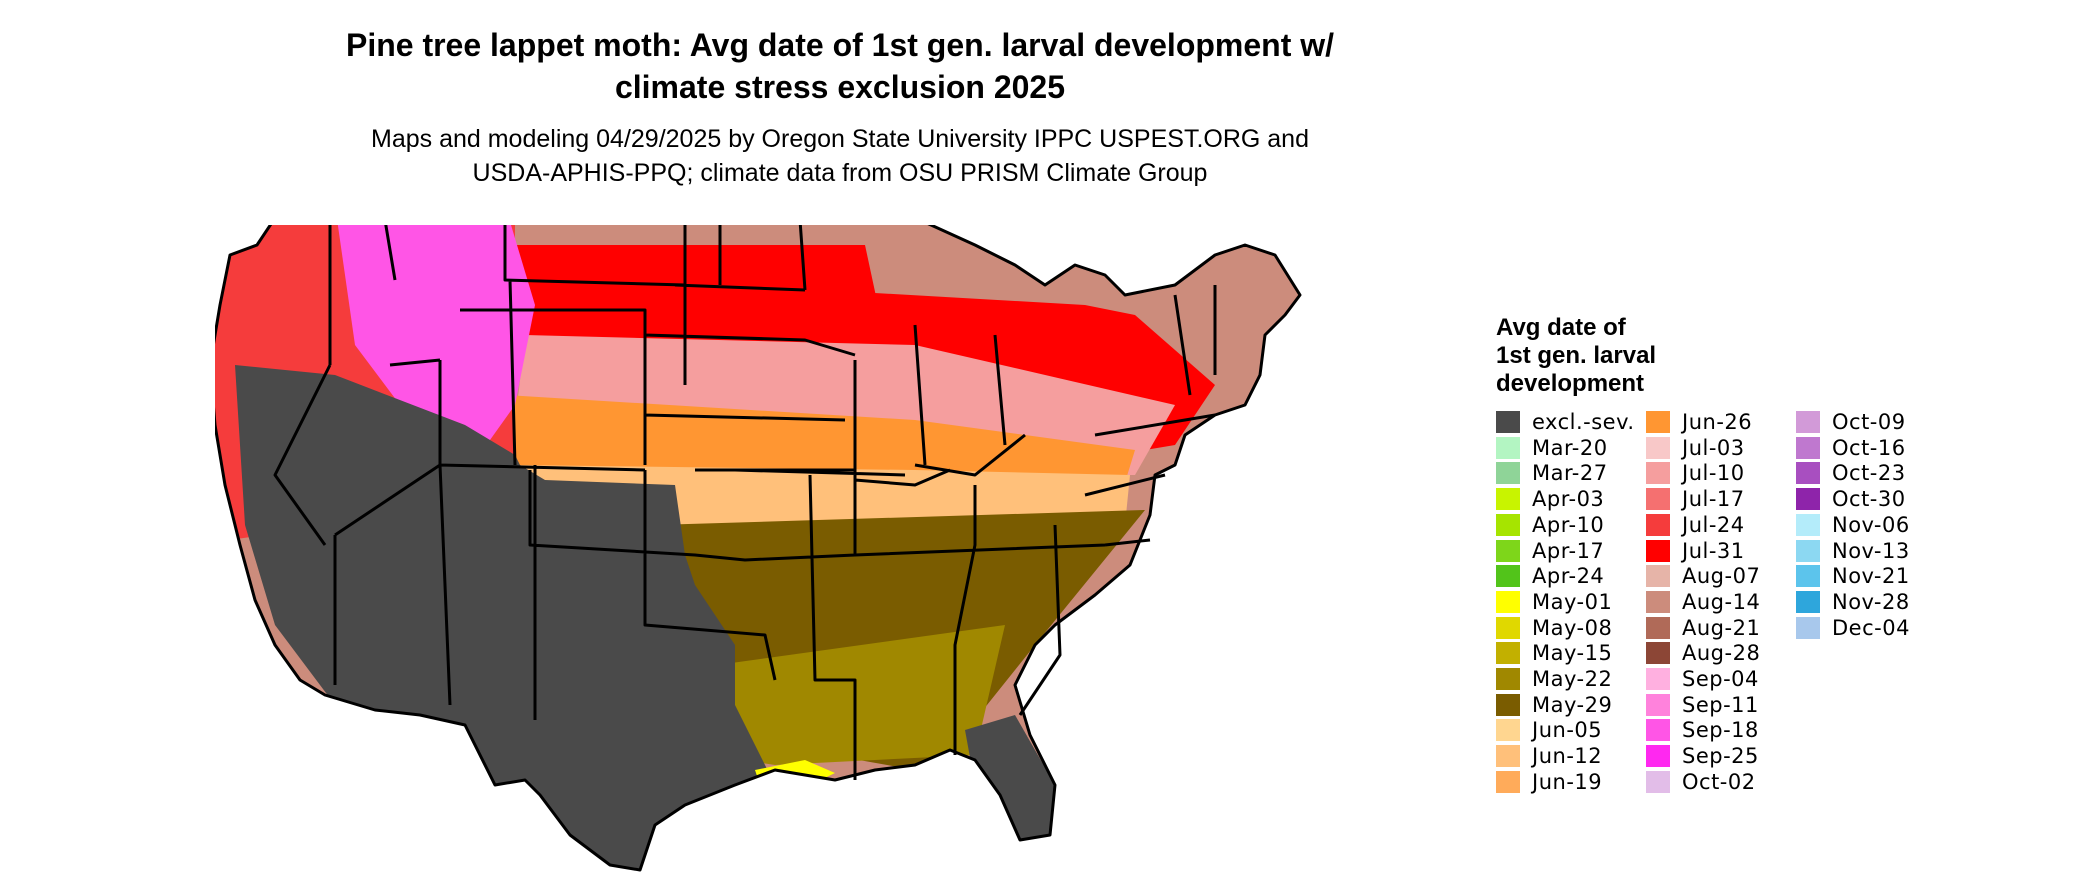  What do you see at coordinates (1713, 447) in the screenshot?
I see `legend-label: Jul-03` at bounding box center [1713, 447].